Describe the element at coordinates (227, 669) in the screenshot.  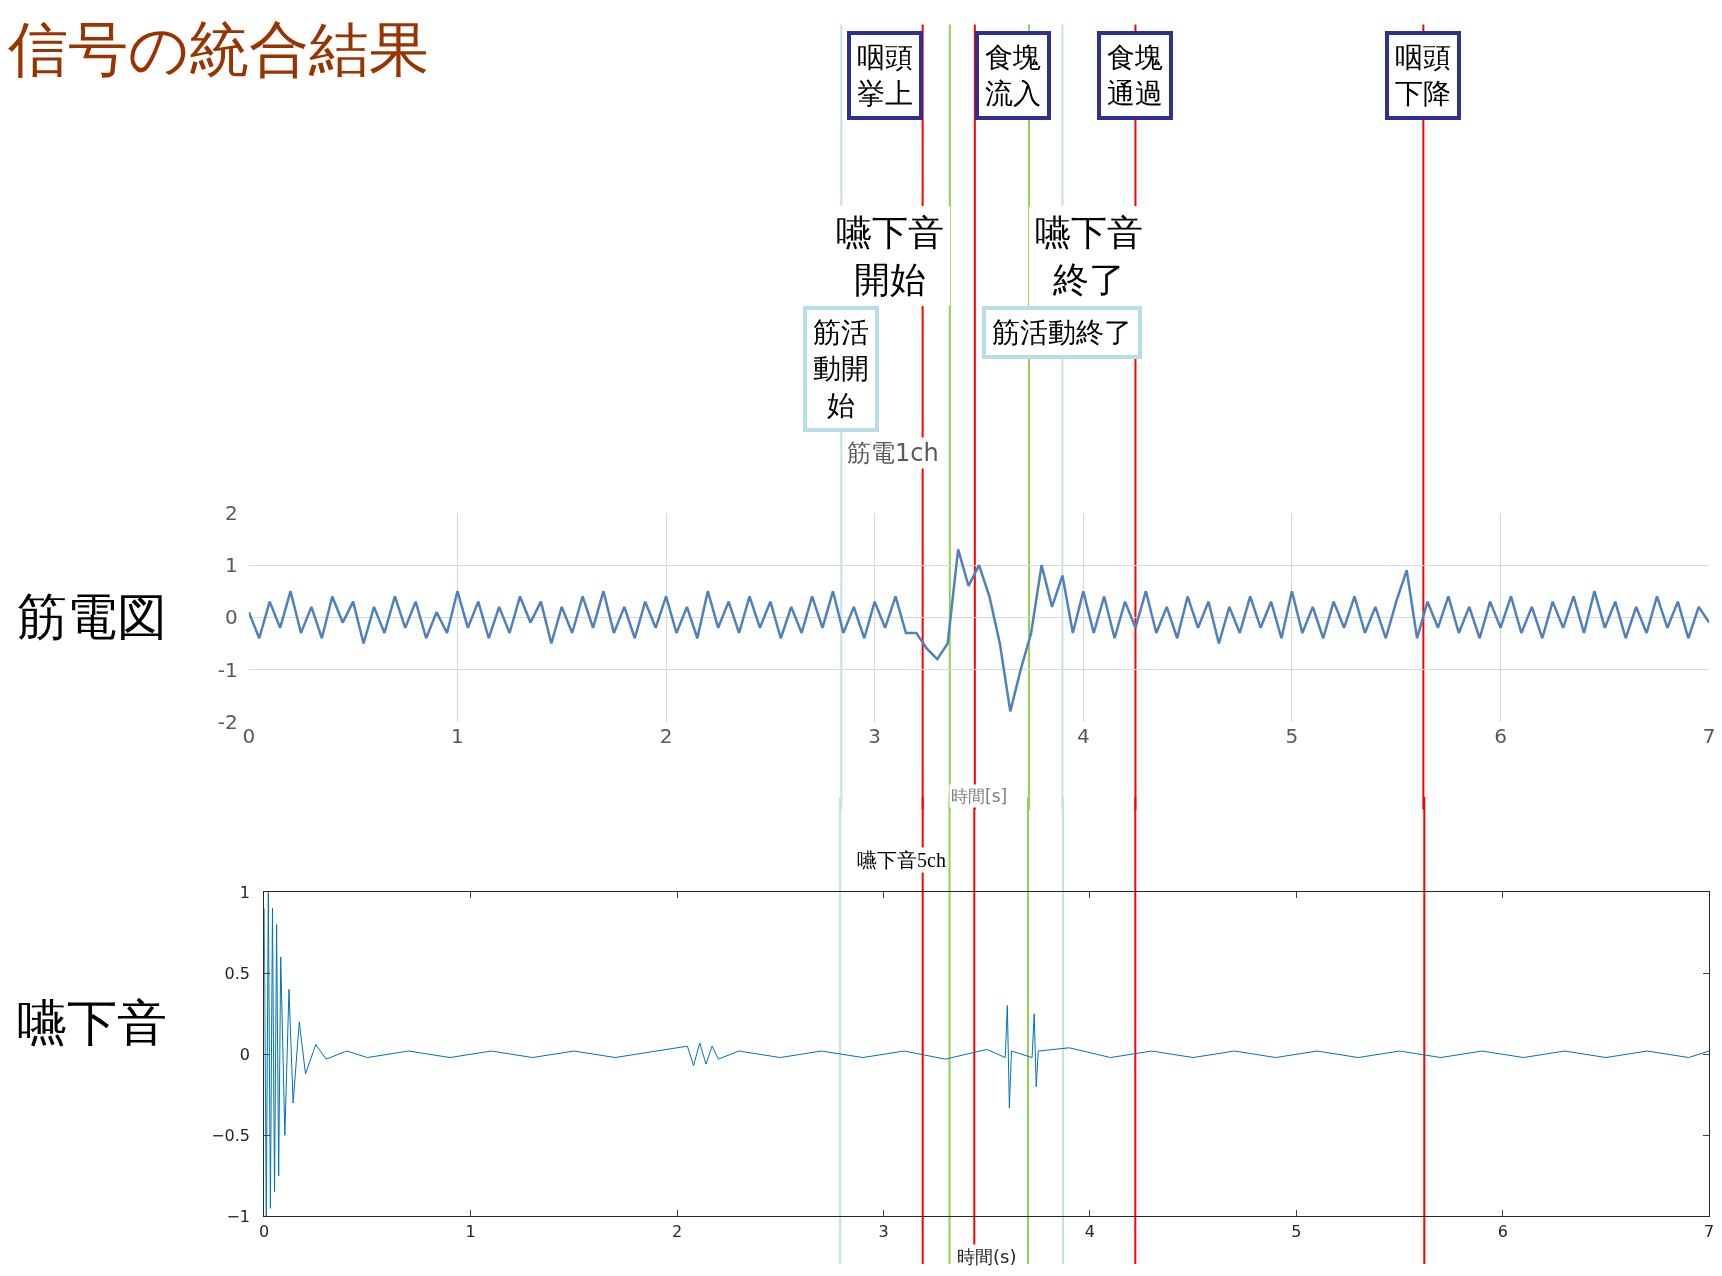
I see `y-tick-label: -1` at that location.